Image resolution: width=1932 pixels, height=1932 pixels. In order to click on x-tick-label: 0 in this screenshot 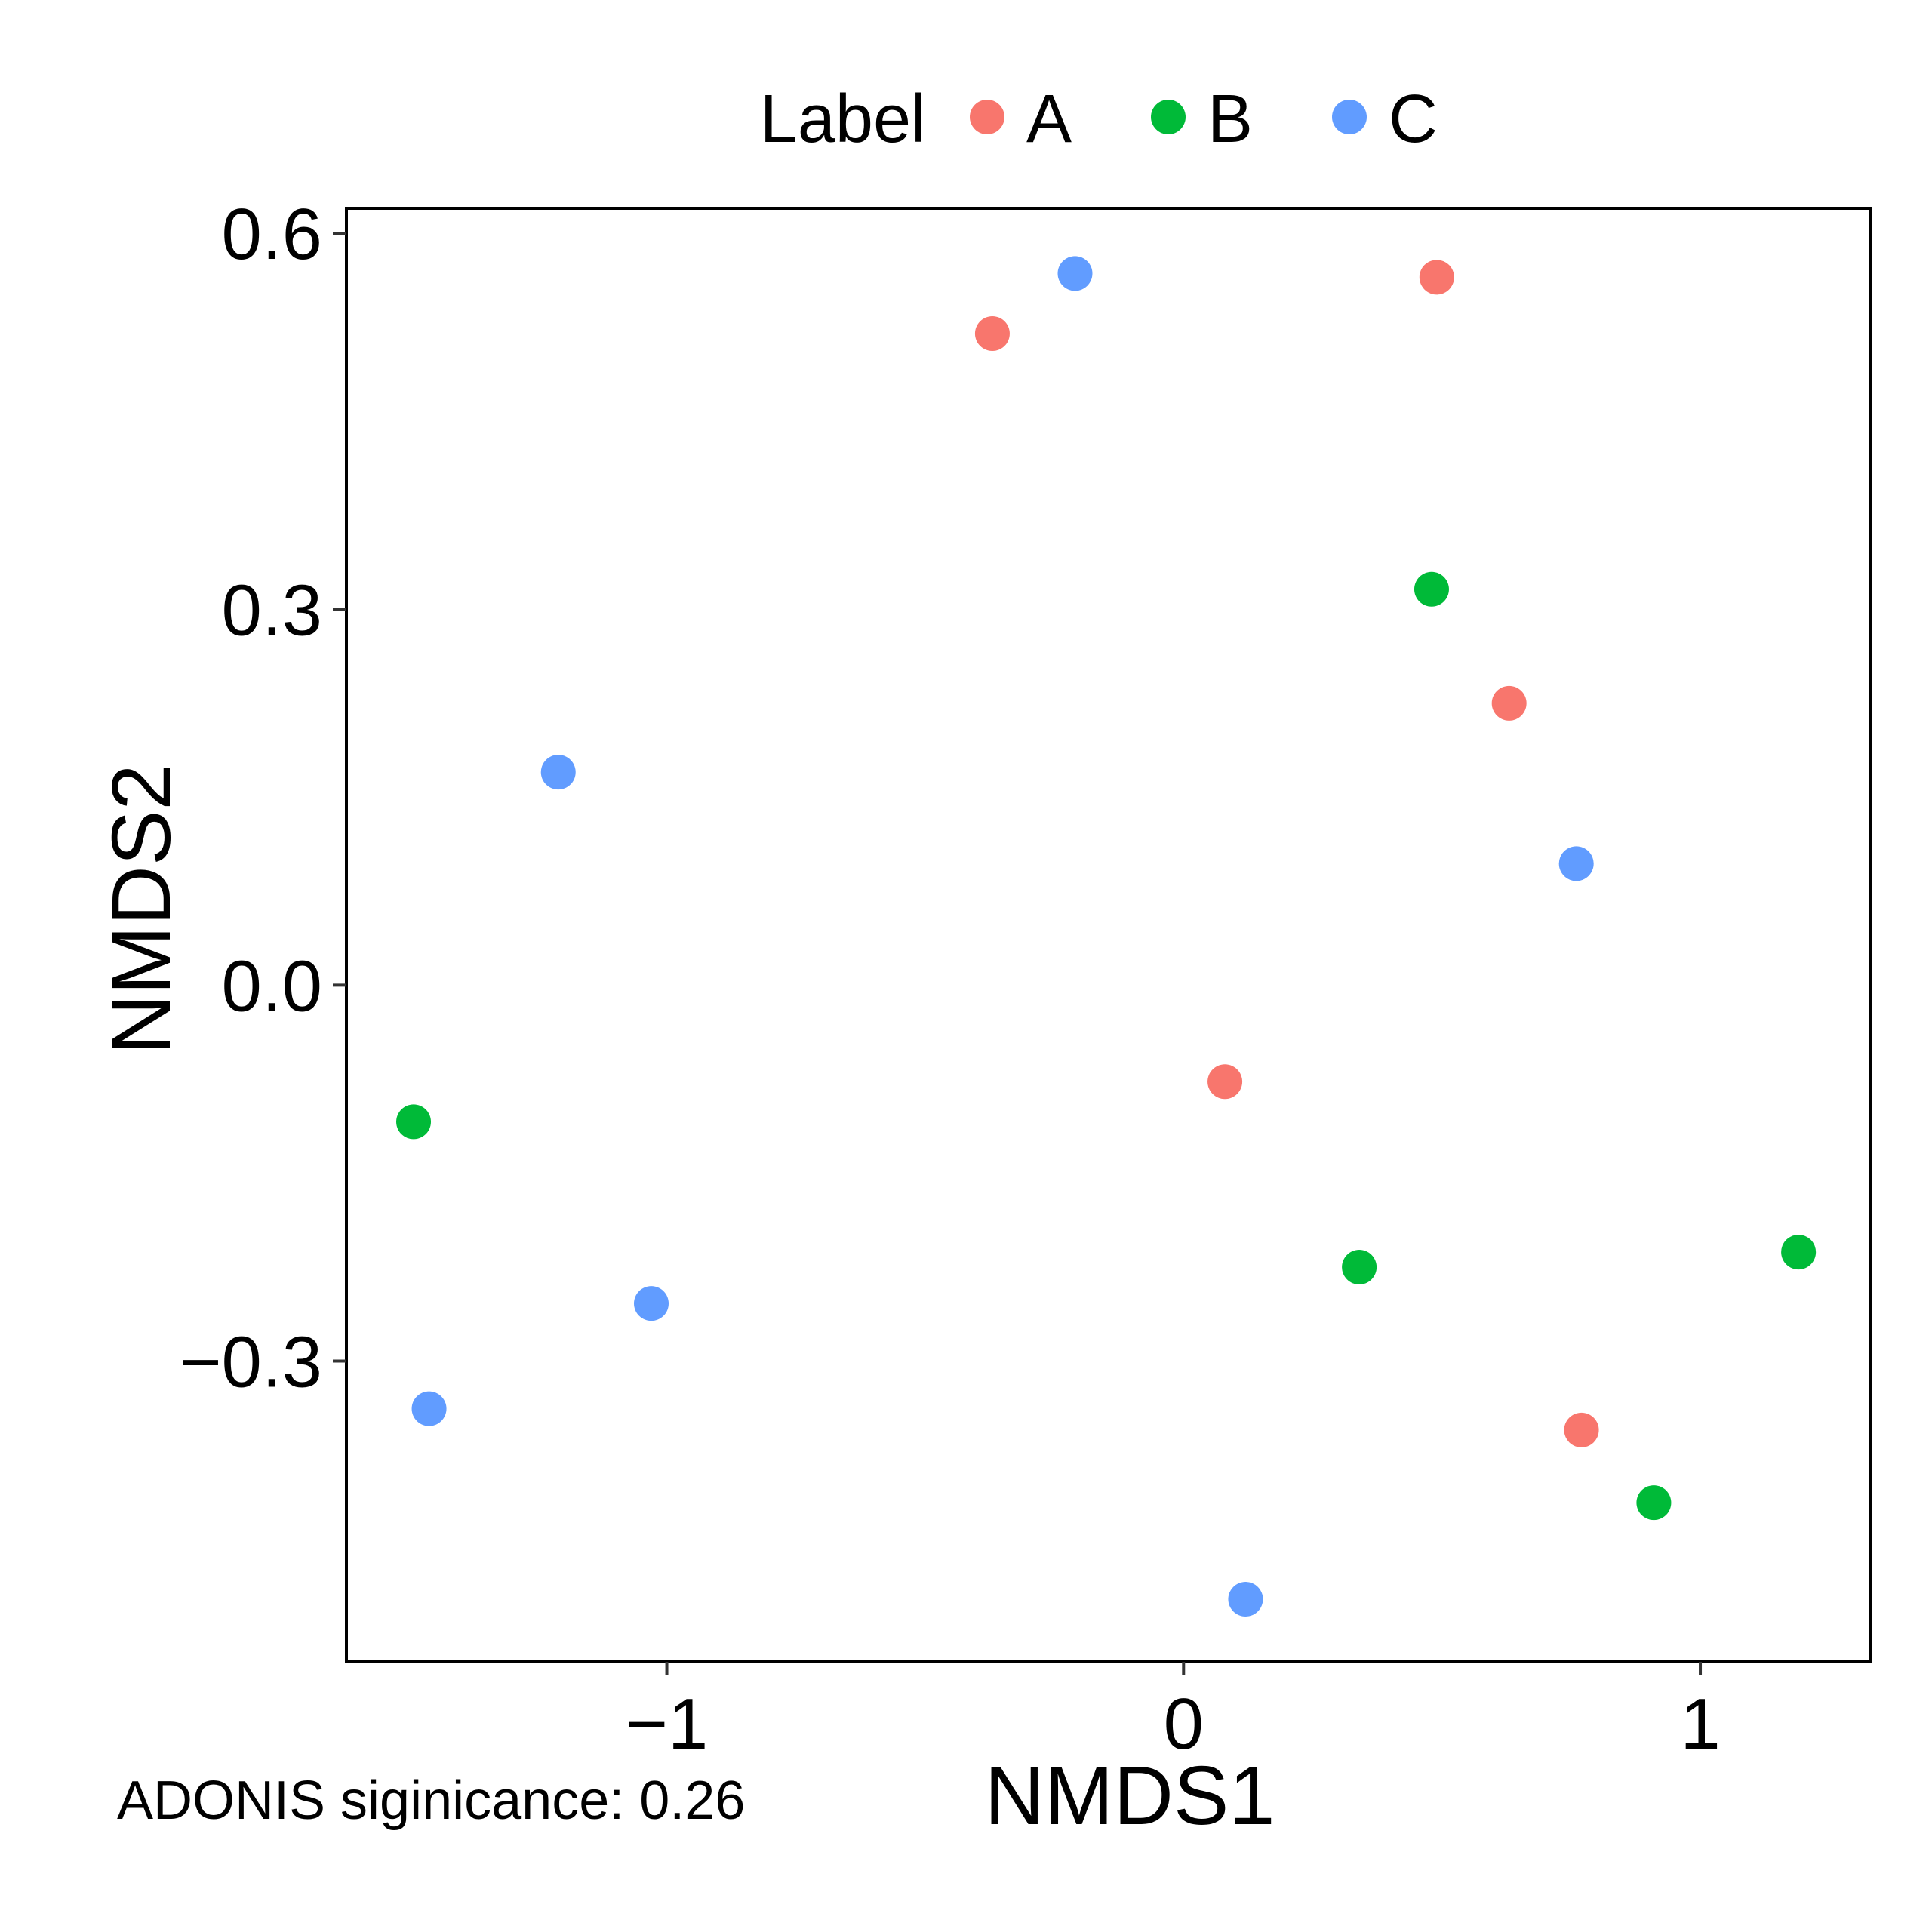, I will do `click(1184, 1724)`.